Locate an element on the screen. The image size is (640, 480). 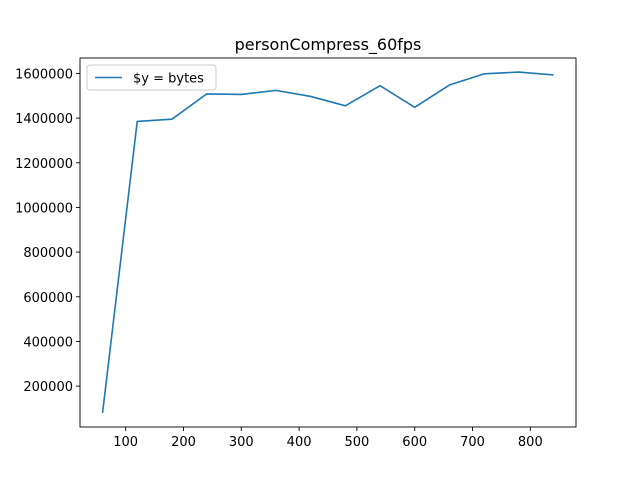
y-tick-label: 200000 is located at coordinates (48, 387).